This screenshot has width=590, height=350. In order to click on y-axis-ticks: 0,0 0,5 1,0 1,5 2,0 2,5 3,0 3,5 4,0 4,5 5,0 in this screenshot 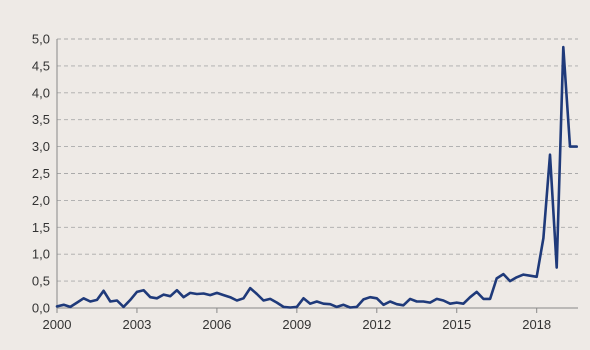, I will do `click(41, 174)`.